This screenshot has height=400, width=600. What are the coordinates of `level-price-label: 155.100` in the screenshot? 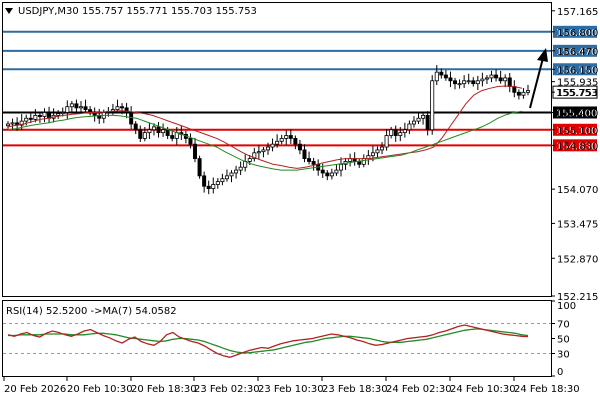 It's located at (576, 131).